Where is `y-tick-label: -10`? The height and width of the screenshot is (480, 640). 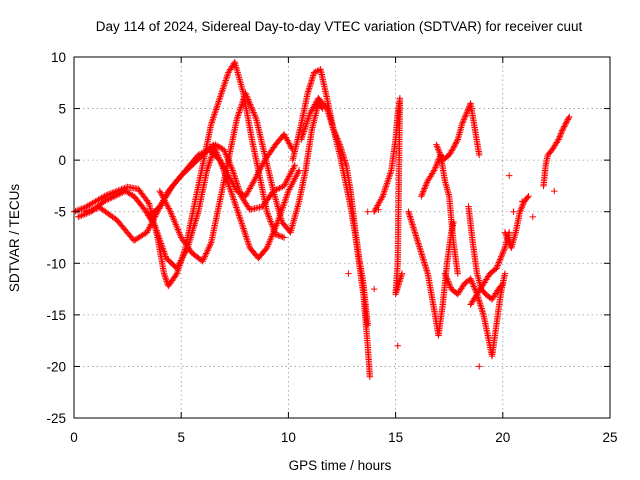 y-tick-label: -10 is located at coordinates (56, 263).